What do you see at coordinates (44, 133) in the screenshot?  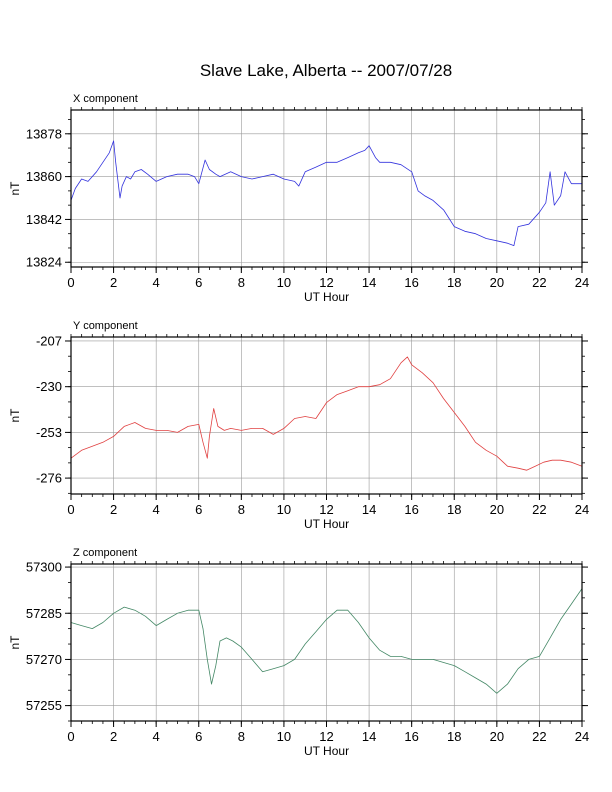 I see `y-tick-label: 13878` at bounding box center [44, 133].